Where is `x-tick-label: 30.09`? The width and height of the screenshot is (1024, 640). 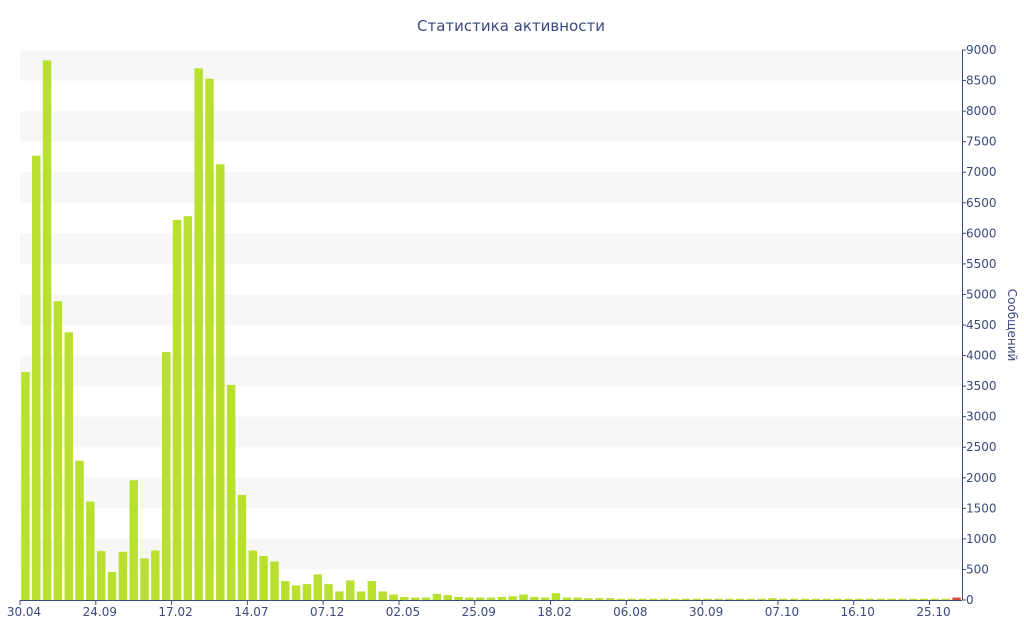 x-tick-label: 30.09 is located at coordinates (706, 612).